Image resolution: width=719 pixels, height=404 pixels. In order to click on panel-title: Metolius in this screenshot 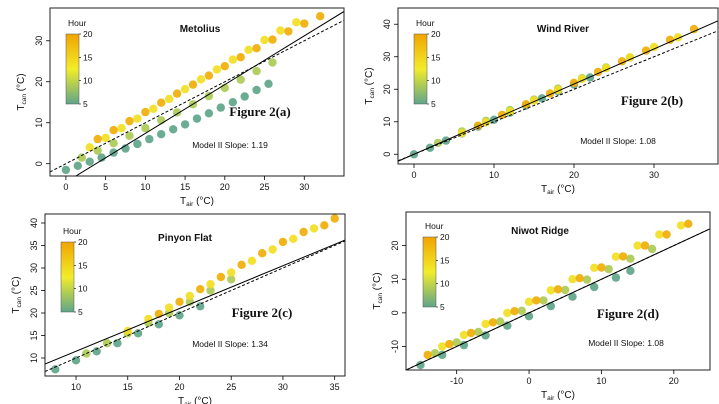, I will do `click(200, 29)`.